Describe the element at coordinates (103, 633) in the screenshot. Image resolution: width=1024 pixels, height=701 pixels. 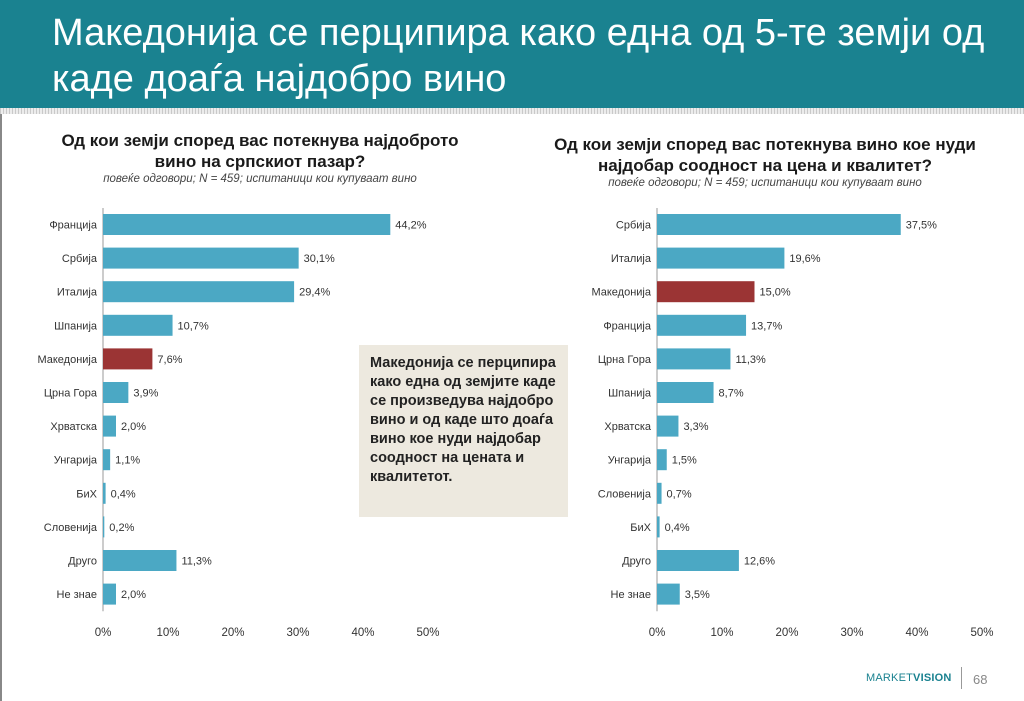
I see `left-chart-x-tick-0: 0%` at that location.